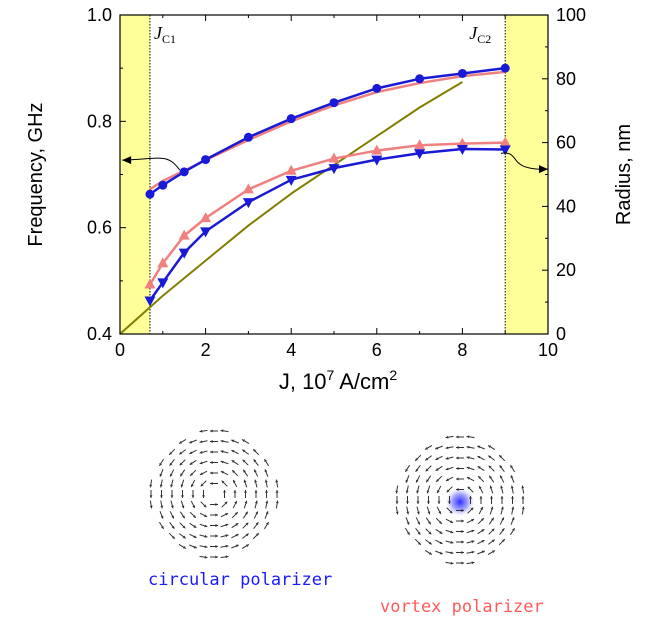 The height and width of the screenshot is (626, 668). Describe the element at coordinates (151, 164) in the screenshot. I see `arrow-to-left-axis` at that location.